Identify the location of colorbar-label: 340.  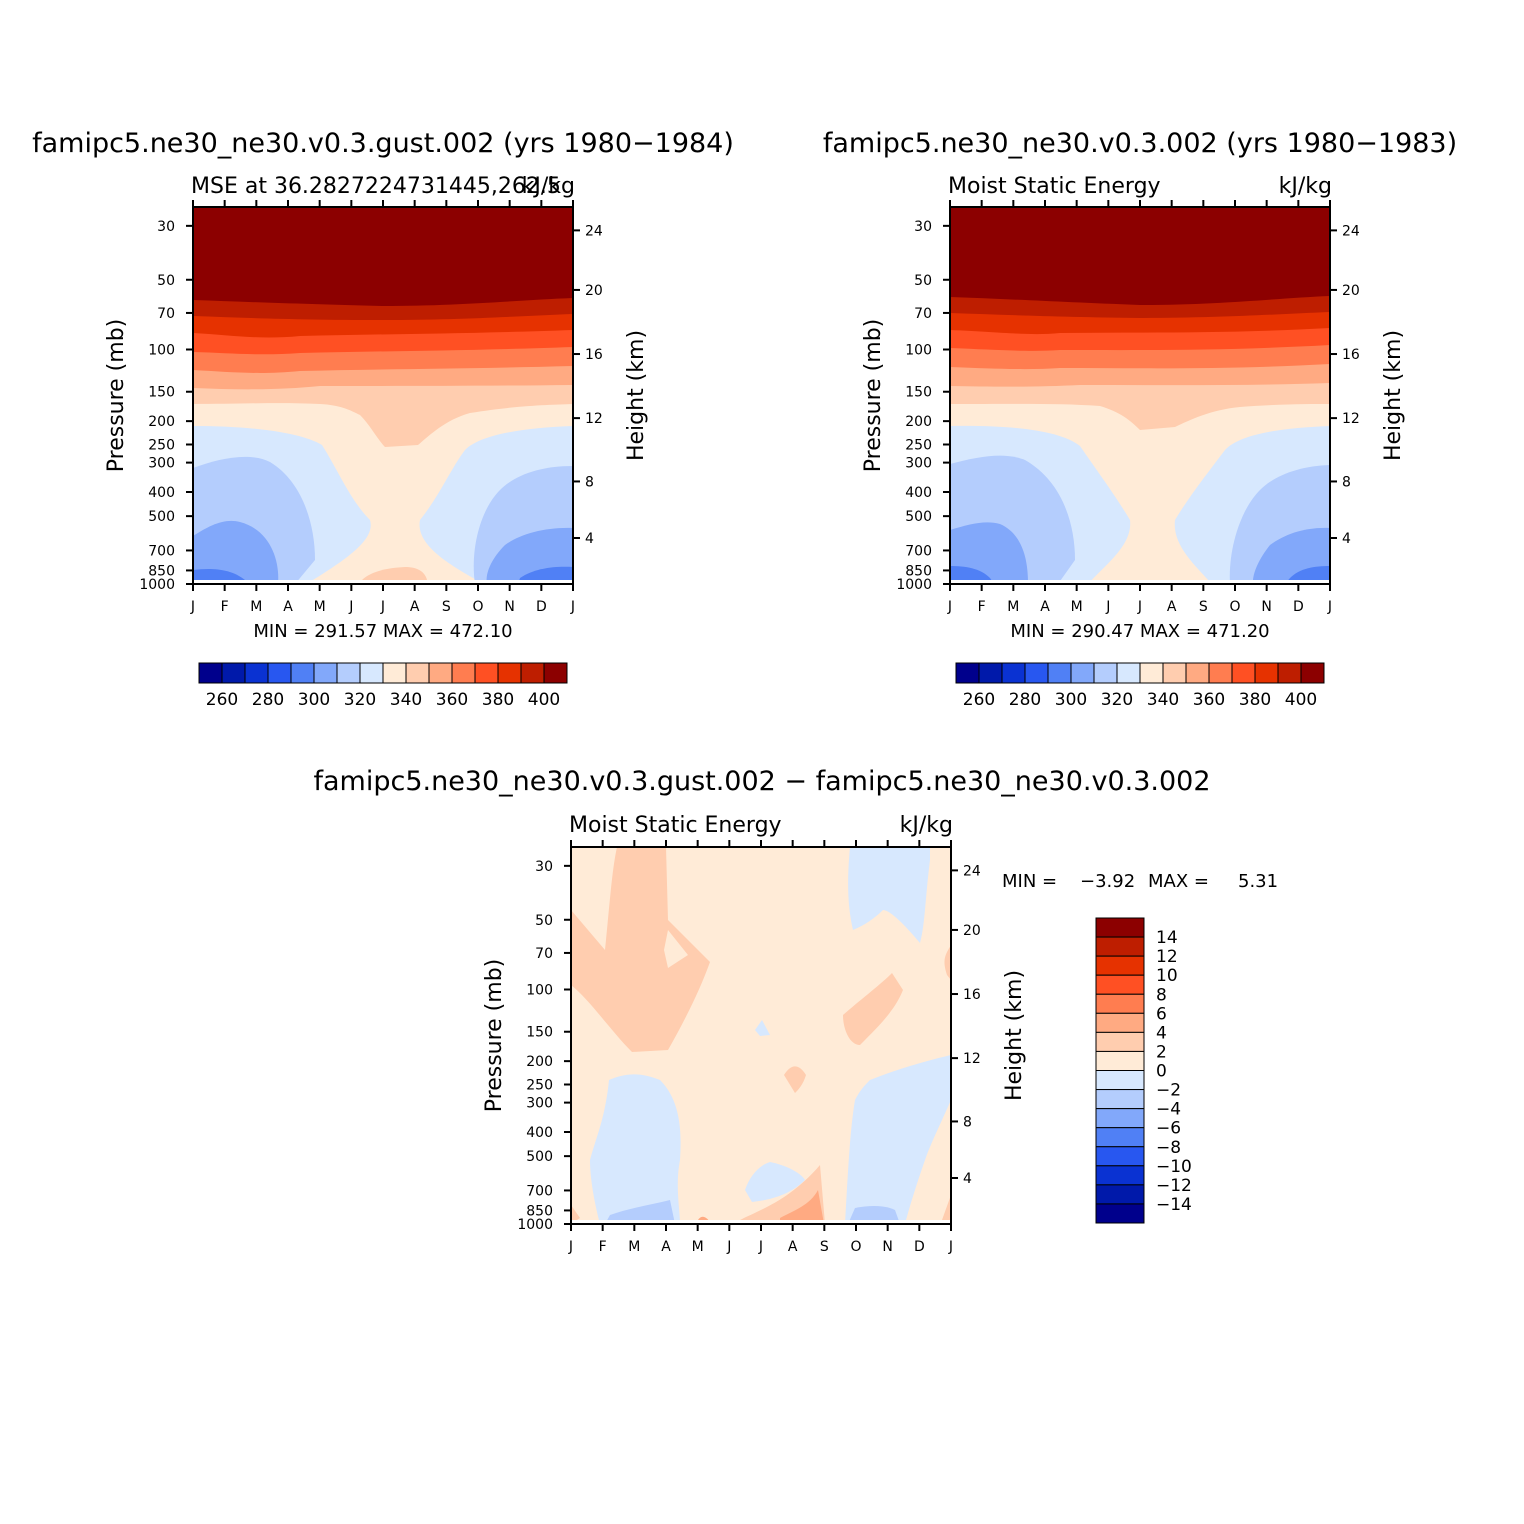
(1163, 700).